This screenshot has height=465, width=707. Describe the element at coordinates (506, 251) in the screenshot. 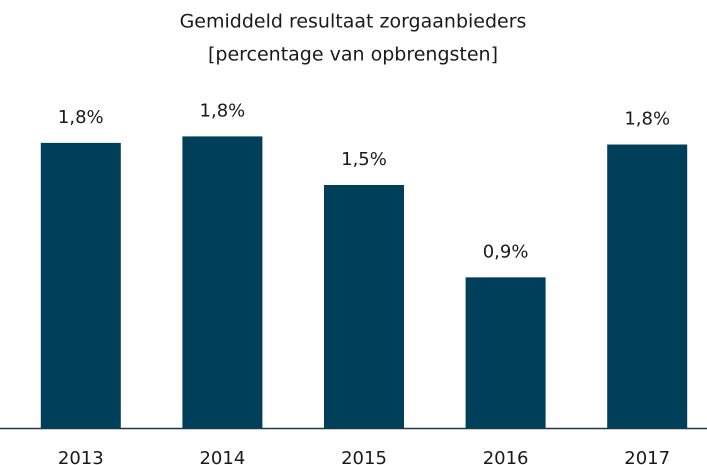

I see `value-label: 0,9%` at that location.